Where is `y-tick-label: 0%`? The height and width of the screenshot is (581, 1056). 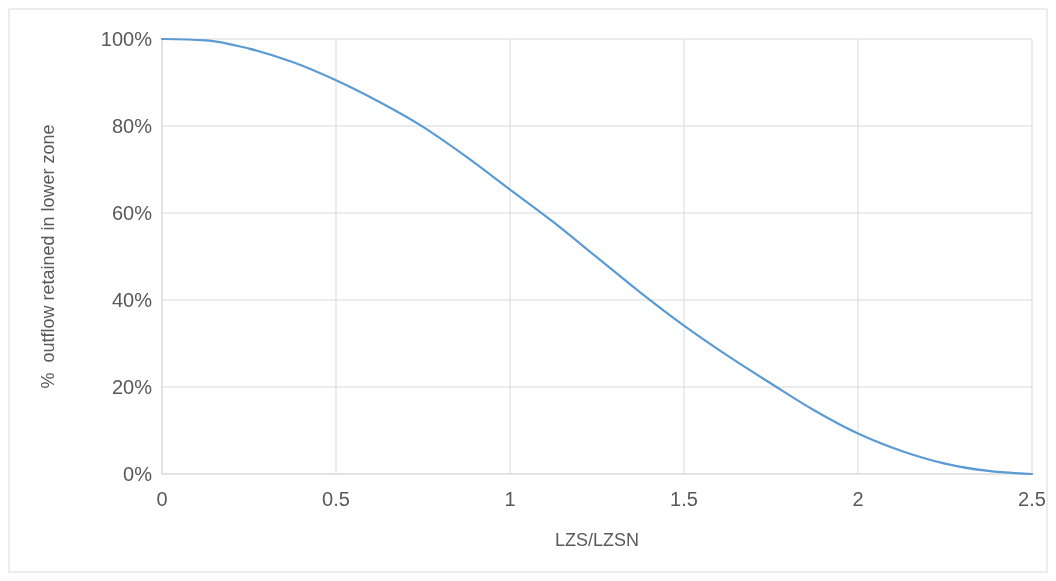 y-tick-label: 0% is located at coordinates (138, 474).